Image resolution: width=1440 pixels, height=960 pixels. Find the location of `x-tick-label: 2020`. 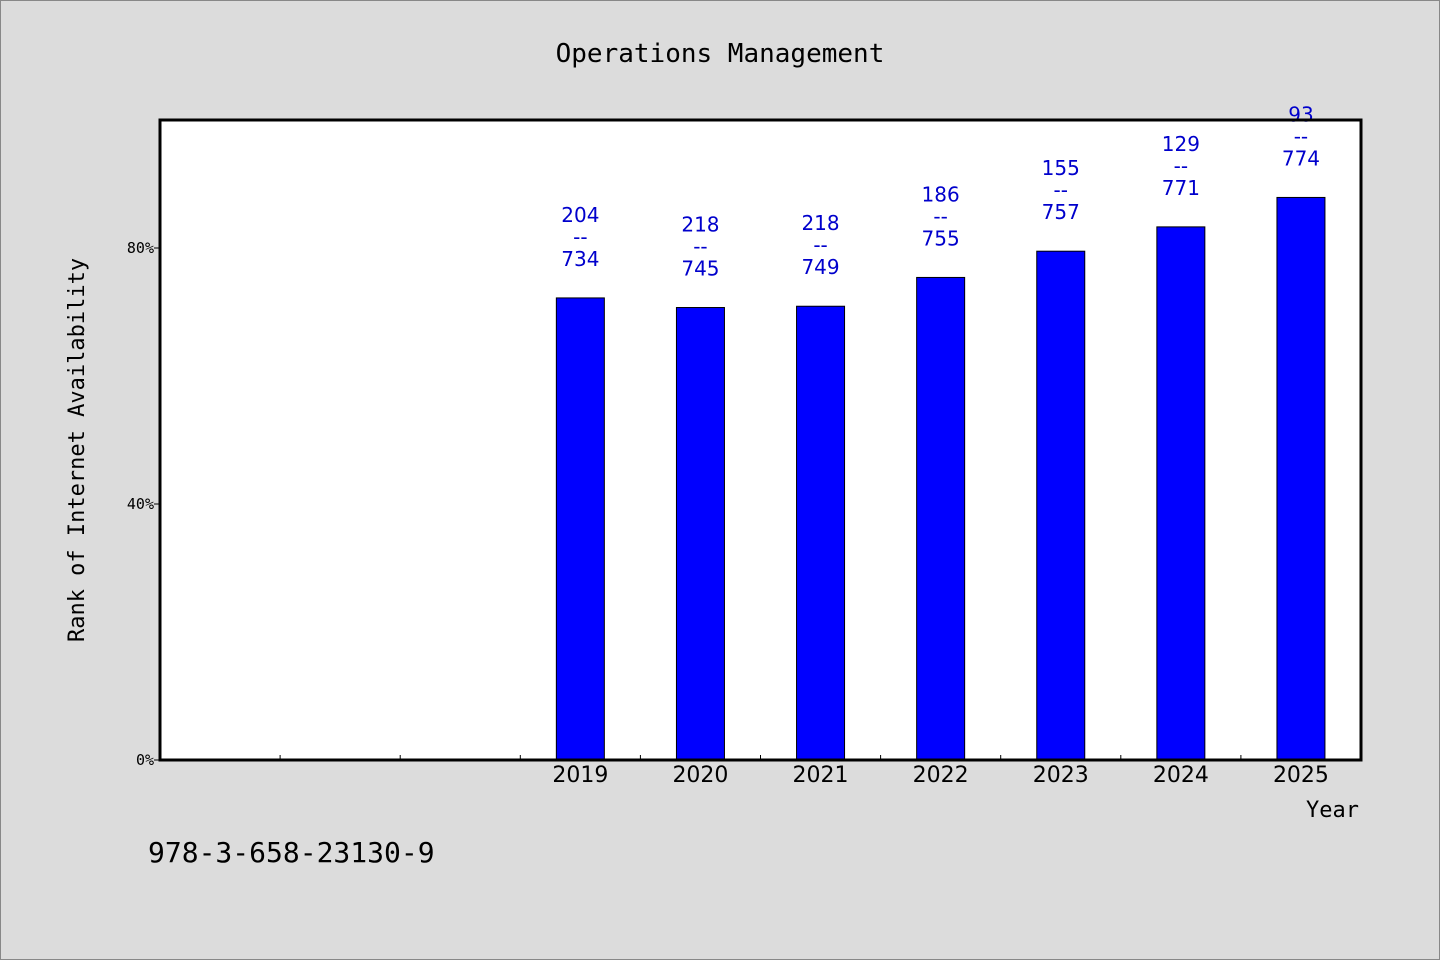

x-tick-label: 2020 is located at coordinates (700, 775).